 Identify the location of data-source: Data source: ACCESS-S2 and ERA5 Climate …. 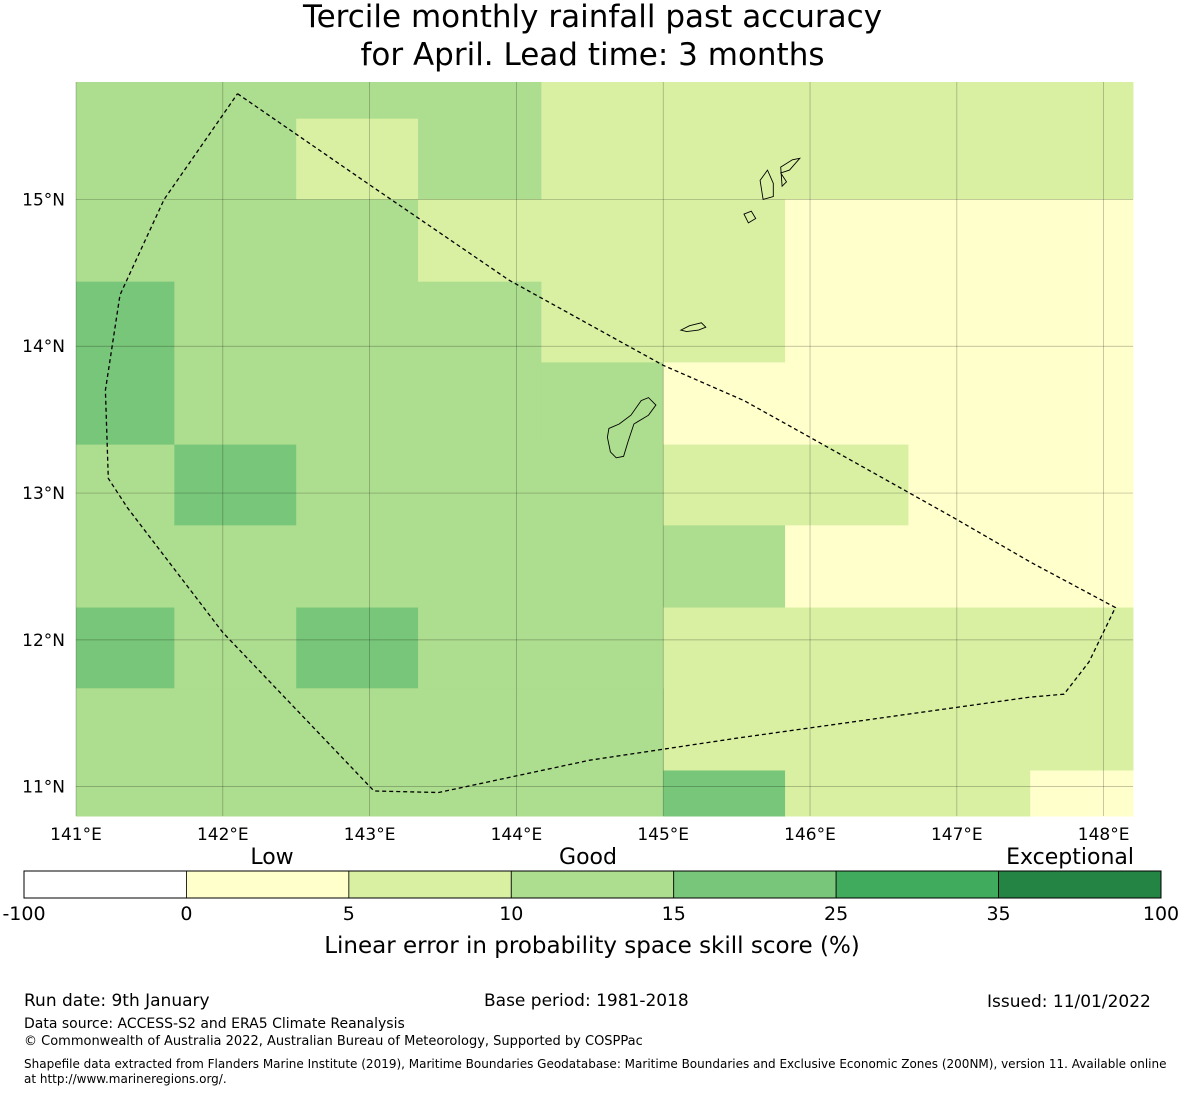
(214, 1024).